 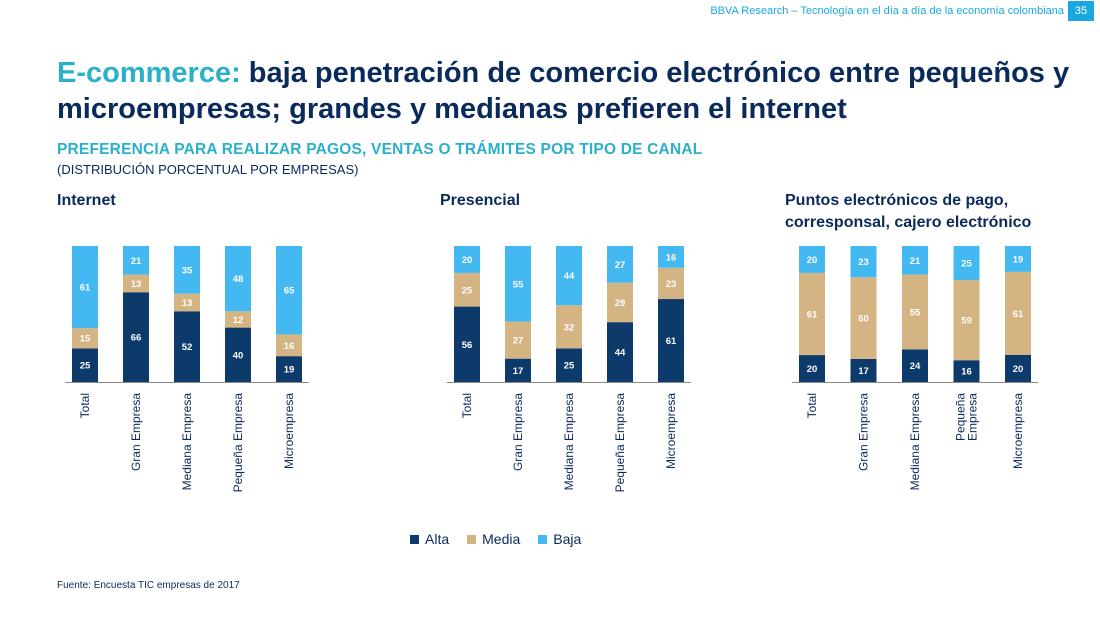 I want to click on category-label: Pequeña Empresa, so click(x=238, y=443).